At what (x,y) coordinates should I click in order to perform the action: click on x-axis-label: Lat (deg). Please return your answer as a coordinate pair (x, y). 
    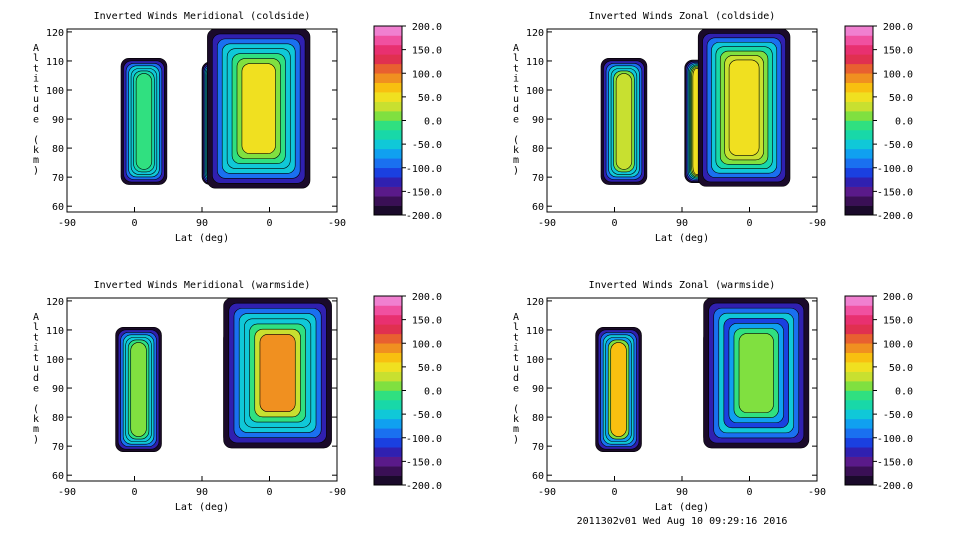
    Looking at the image, I should click on (682, 507).